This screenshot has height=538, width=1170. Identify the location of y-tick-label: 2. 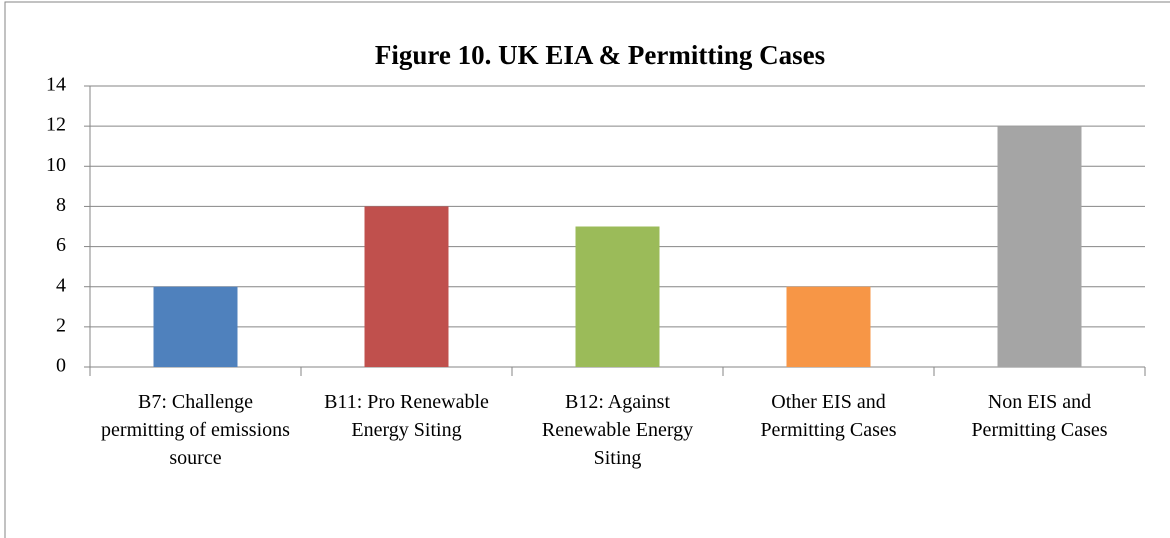
(61, 325).